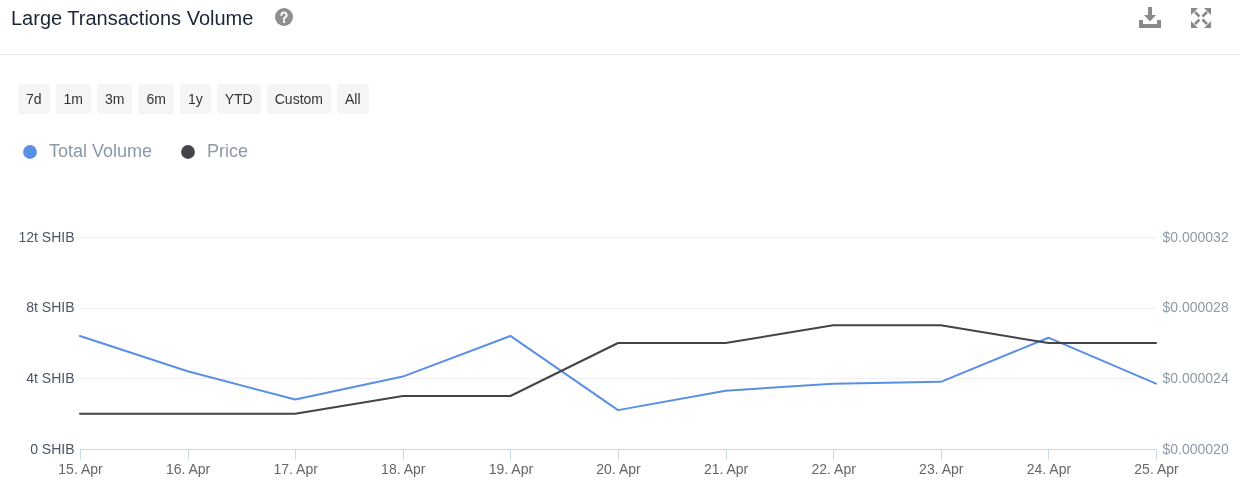  Describe the element at coordinates (101, 151) in the screenshot. I see `legend-label: Total Volume` at that location.